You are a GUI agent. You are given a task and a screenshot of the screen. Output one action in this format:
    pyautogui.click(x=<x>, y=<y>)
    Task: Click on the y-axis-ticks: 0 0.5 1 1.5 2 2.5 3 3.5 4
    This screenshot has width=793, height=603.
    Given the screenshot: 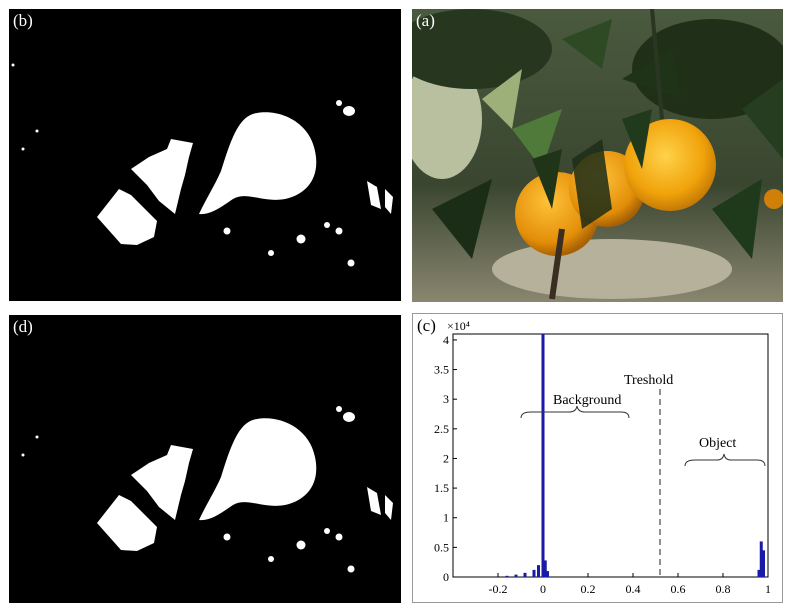 What is the action you would take?
    pyautogui.click(x=445, y=458)
    